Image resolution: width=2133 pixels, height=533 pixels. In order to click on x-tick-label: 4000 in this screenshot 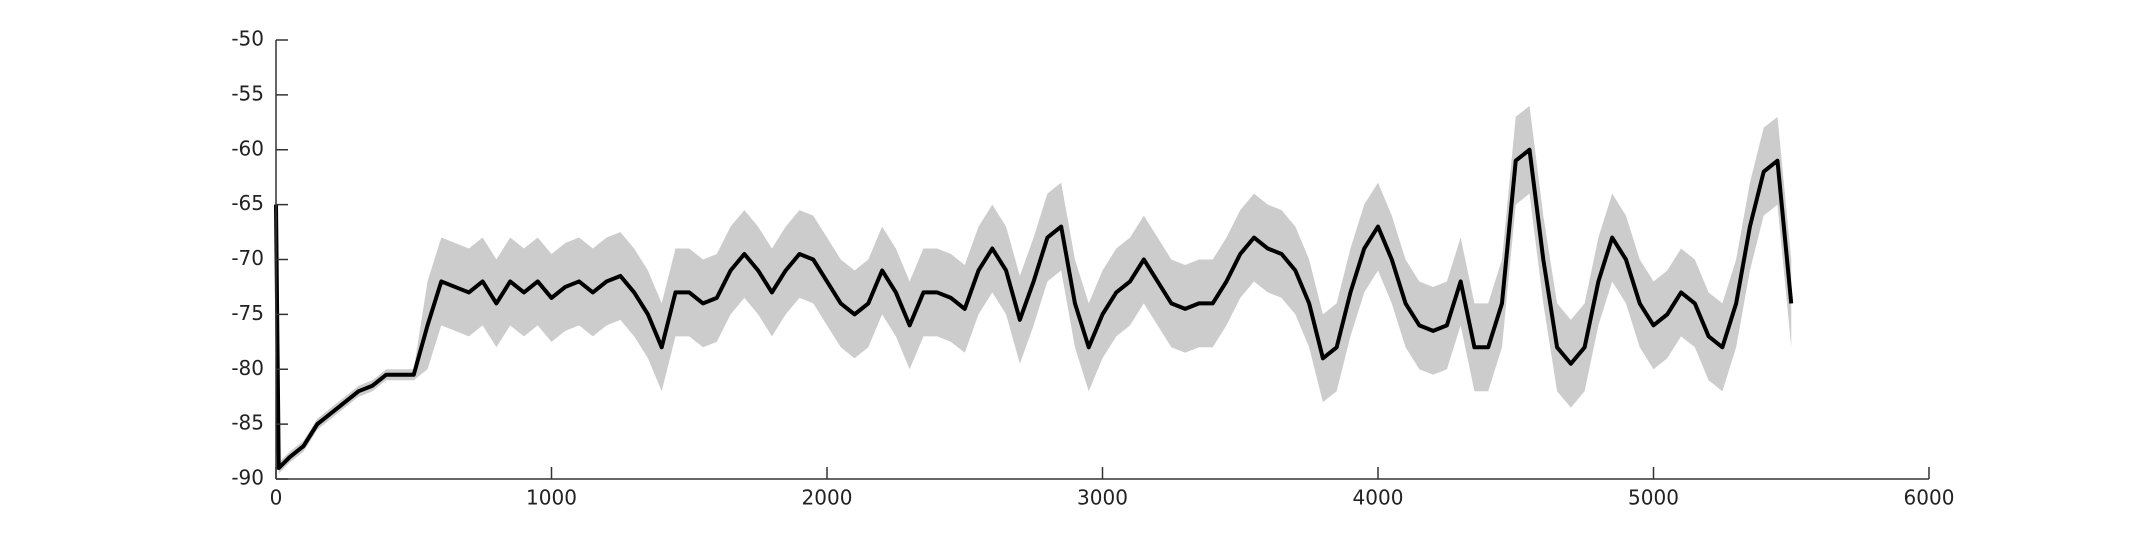, I will do `click(1378, 498)`.